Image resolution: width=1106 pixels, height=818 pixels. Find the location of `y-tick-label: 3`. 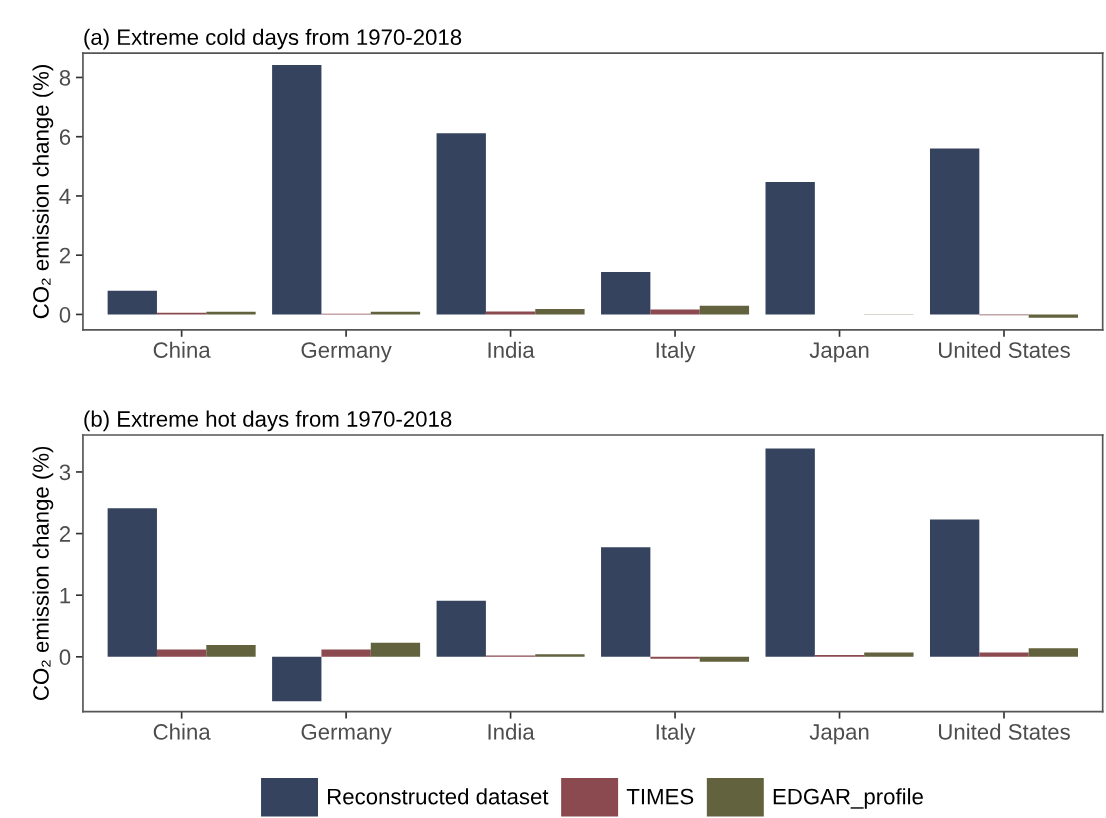

y-tick-label: 3 is located at coordinates (65, 472).